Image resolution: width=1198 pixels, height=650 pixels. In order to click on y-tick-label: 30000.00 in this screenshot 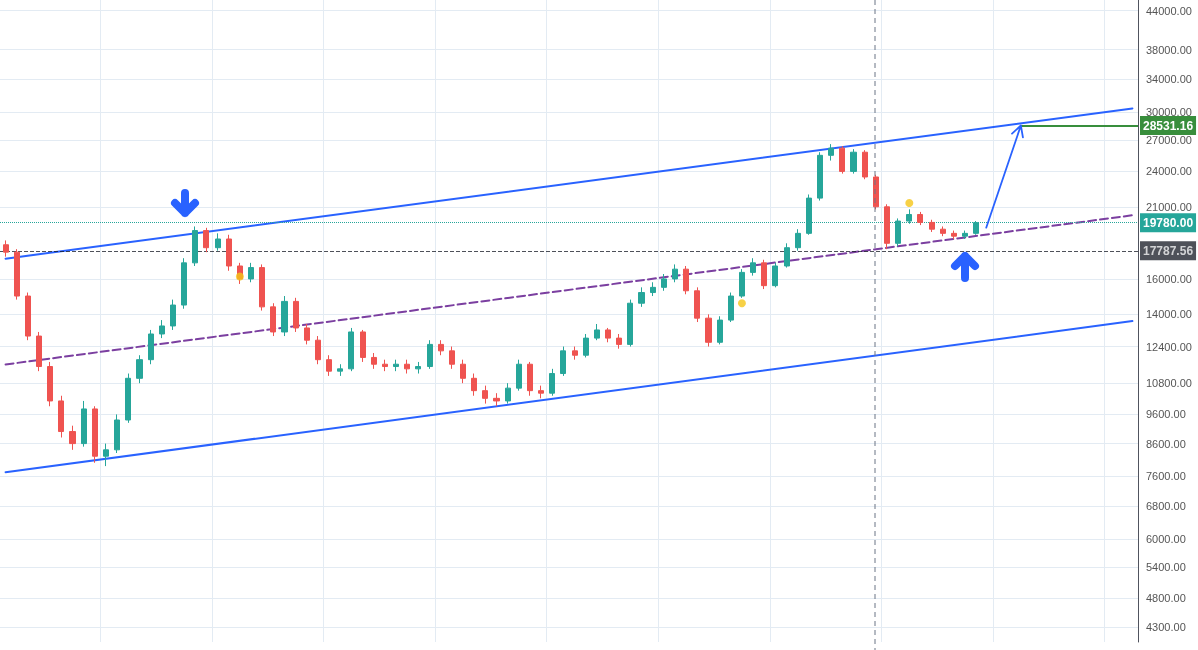, I will do `click(1169, 112)`.